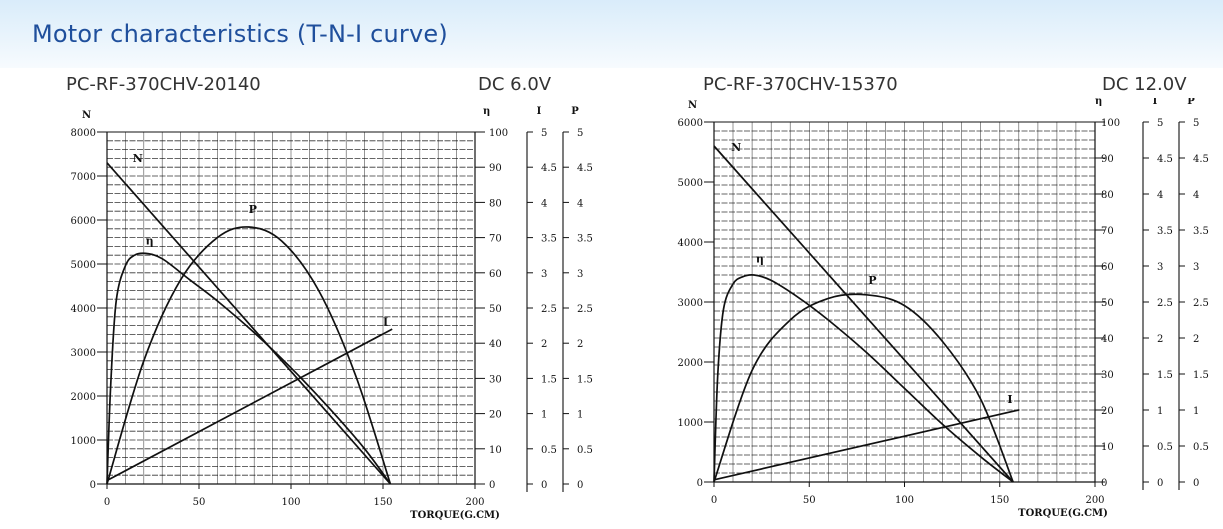  I want to click on p-tick-label: 1.5, so click(585, 379).